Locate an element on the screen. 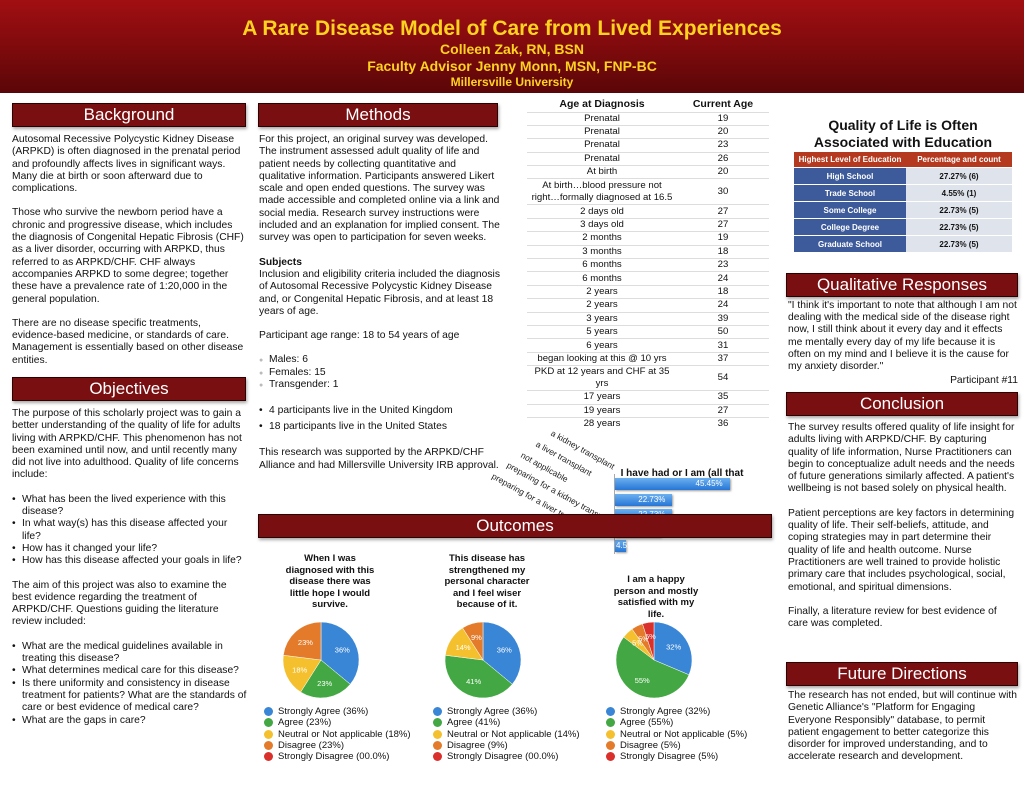  subjects-heading: Subjects is located at coordinates (280, 262).